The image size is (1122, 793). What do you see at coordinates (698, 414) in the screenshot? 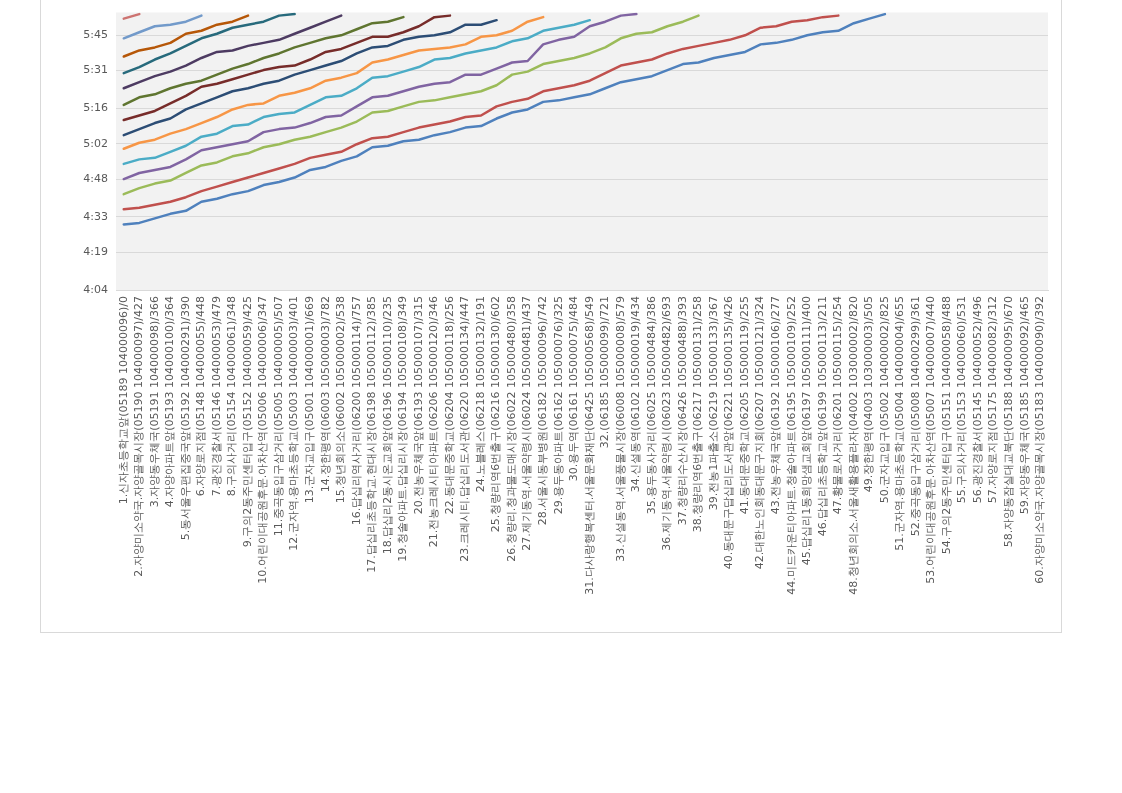
I see `x-tick-label: 38.청량리역6번출구(06217 105000131)/258` at bounding box center [698, 414].